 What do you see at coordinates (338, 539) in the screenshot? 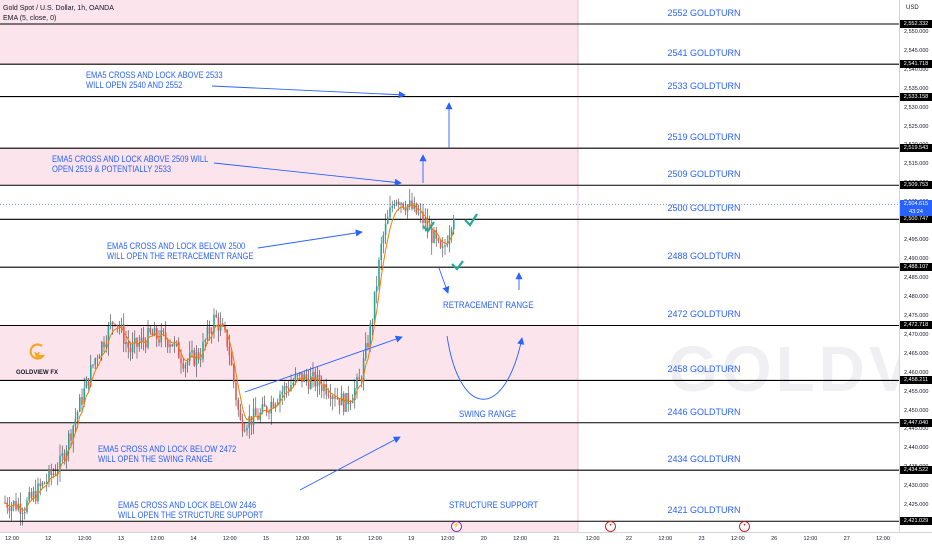
I see `time-tick-label: 16` at bounding box center [338, 539].